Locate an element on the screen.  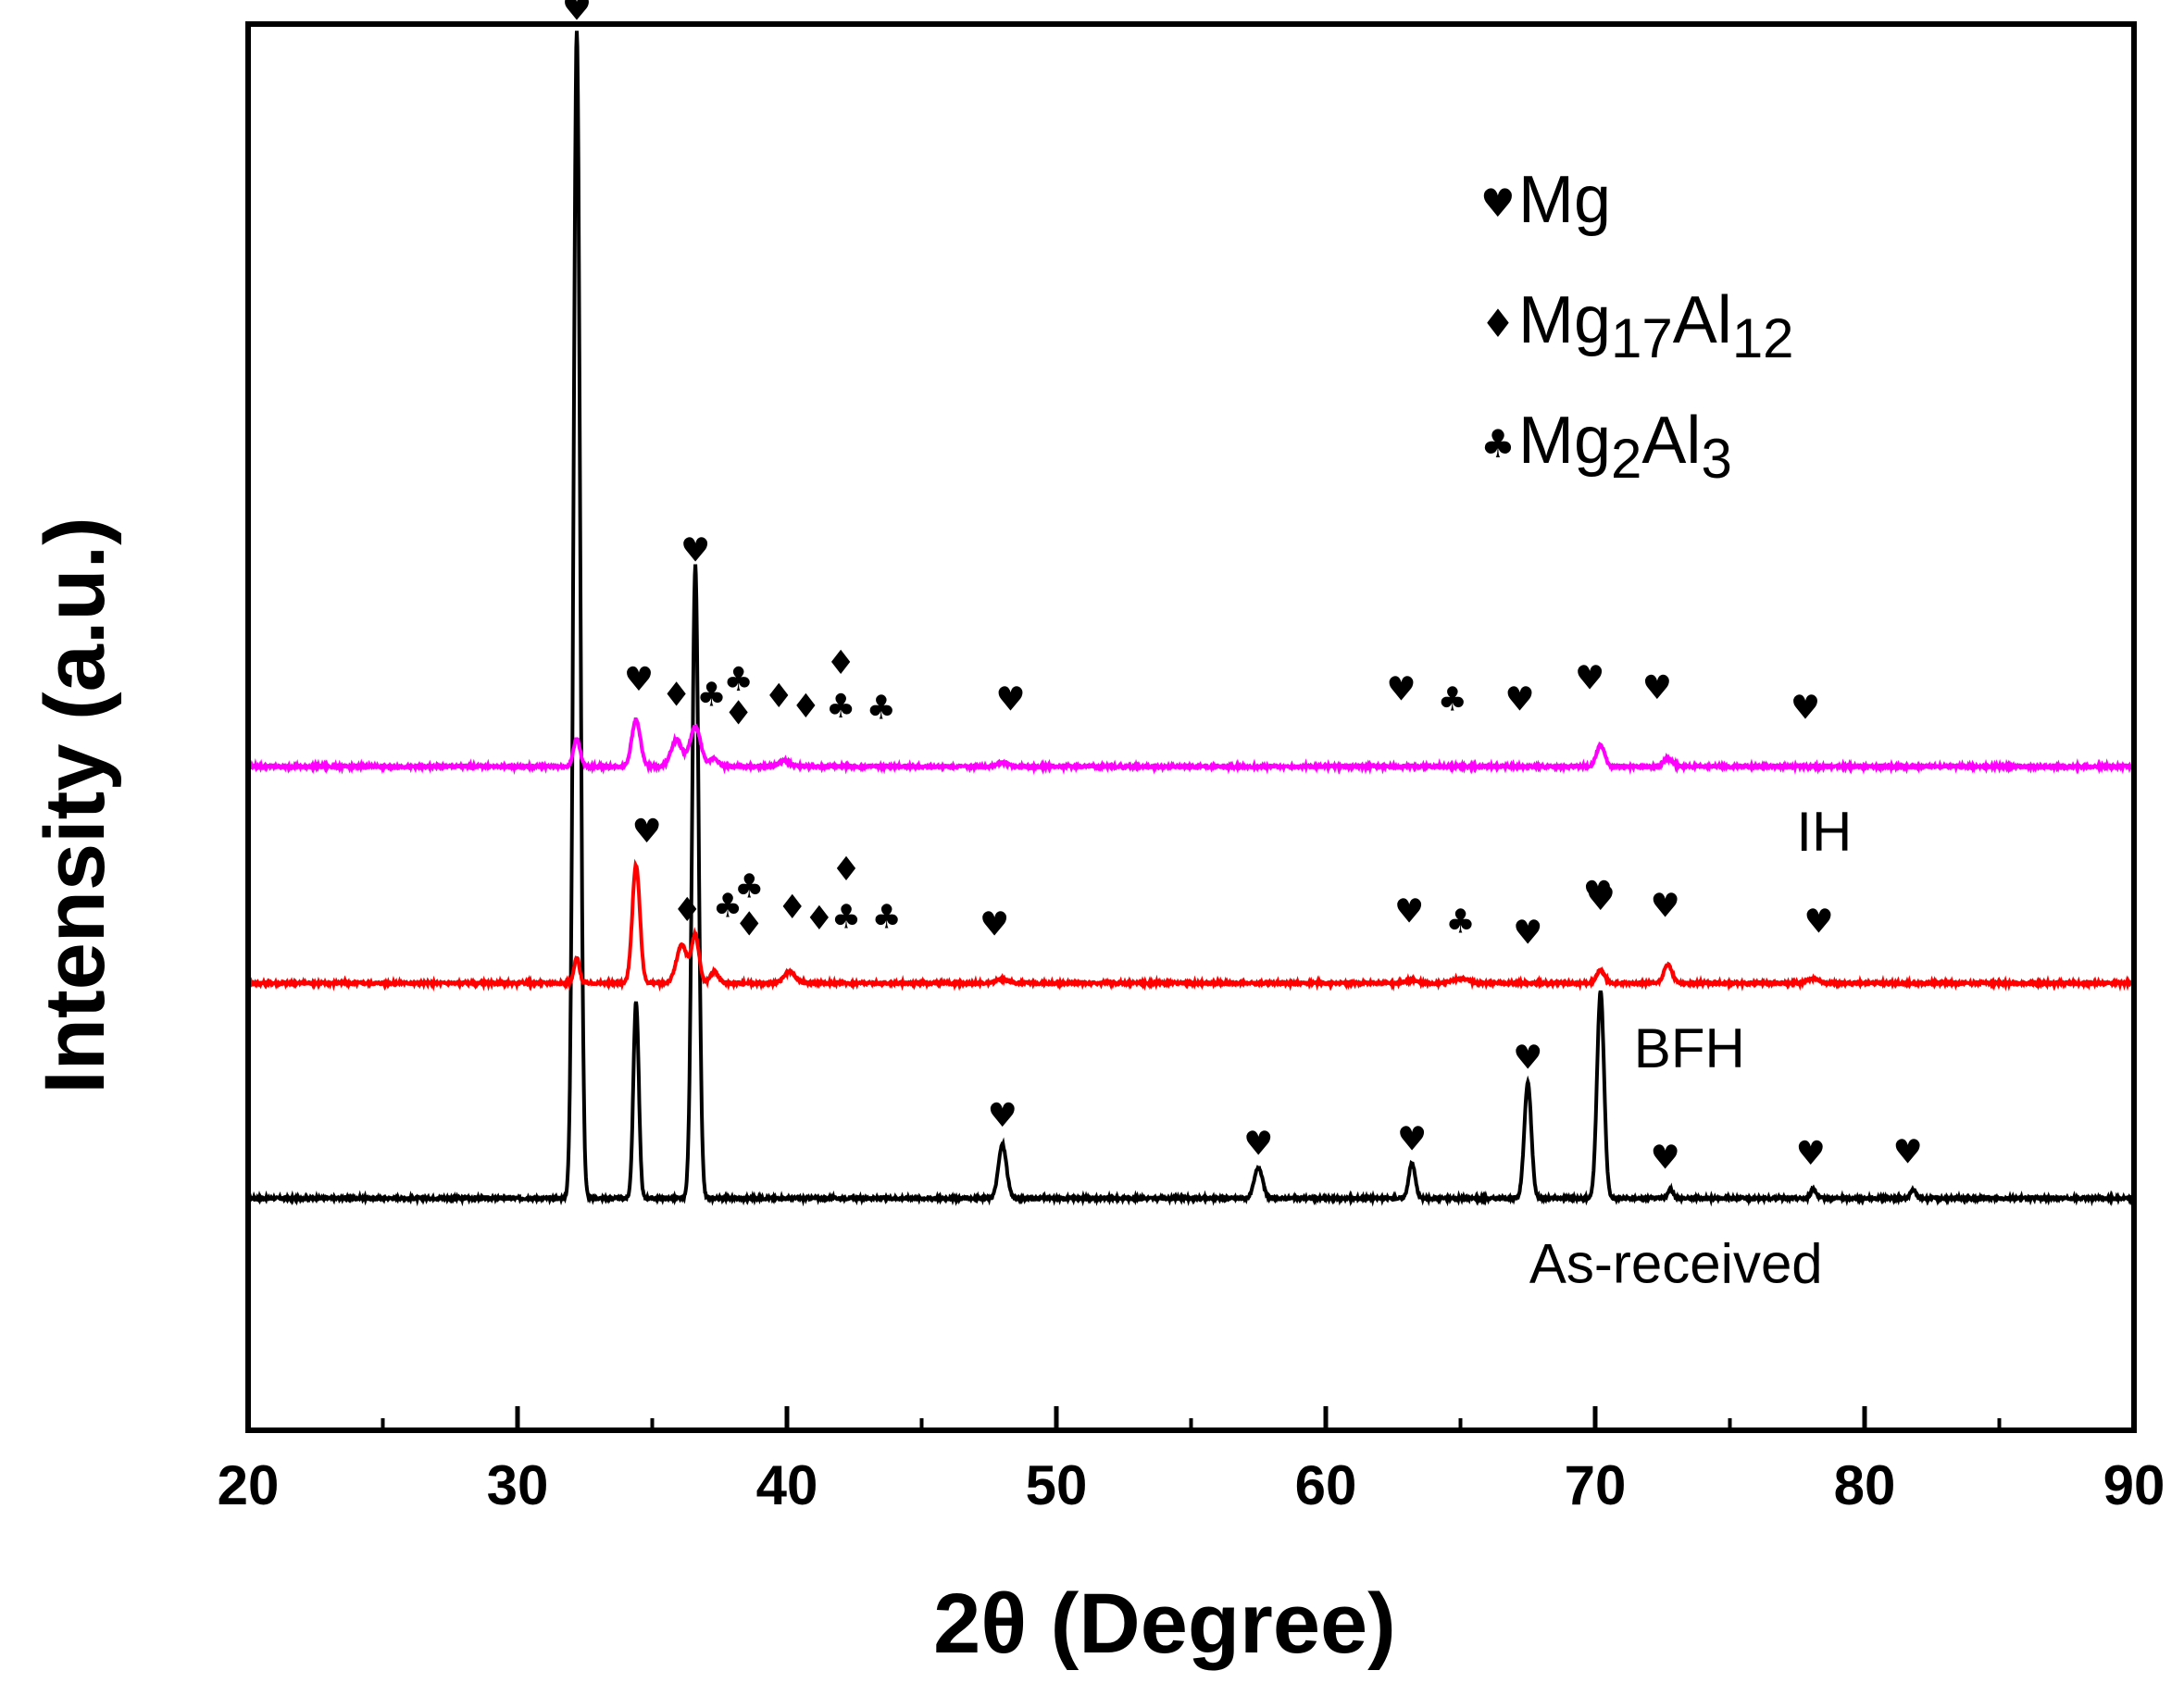
x-tick-label: 50 is located at coordinates (1057, 1485).